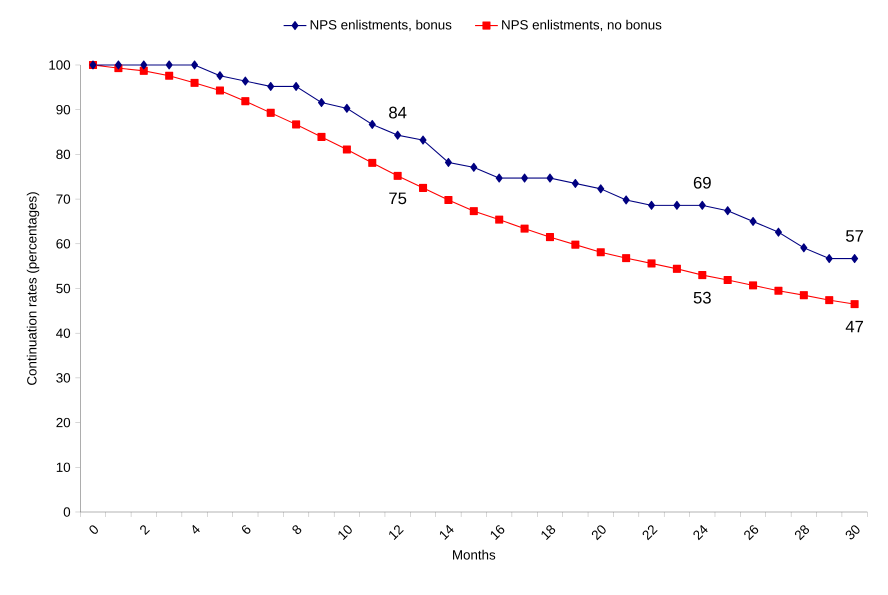 This screenshot has height=595, width=888. I want to click on x-tick-label: 14, so click(447, 532).